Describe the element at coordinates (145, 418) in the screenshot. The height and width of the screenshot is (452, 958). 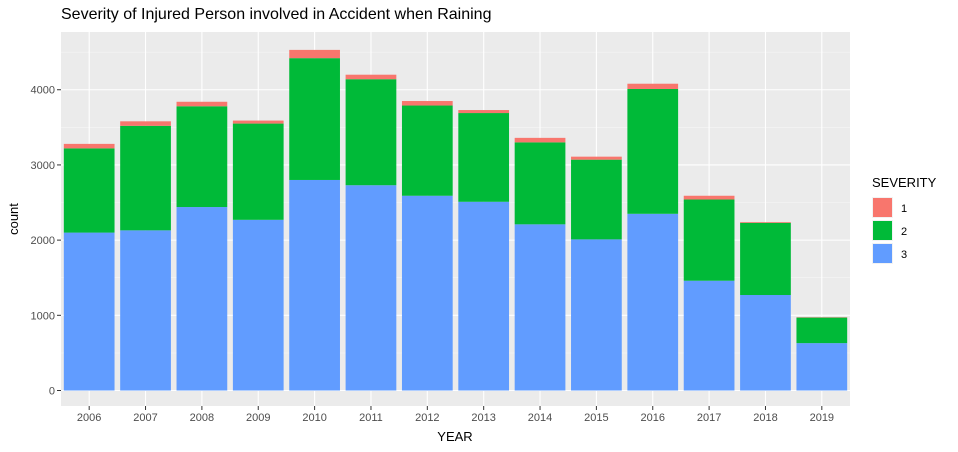
I see `x-tick-label: 2007` at that location.